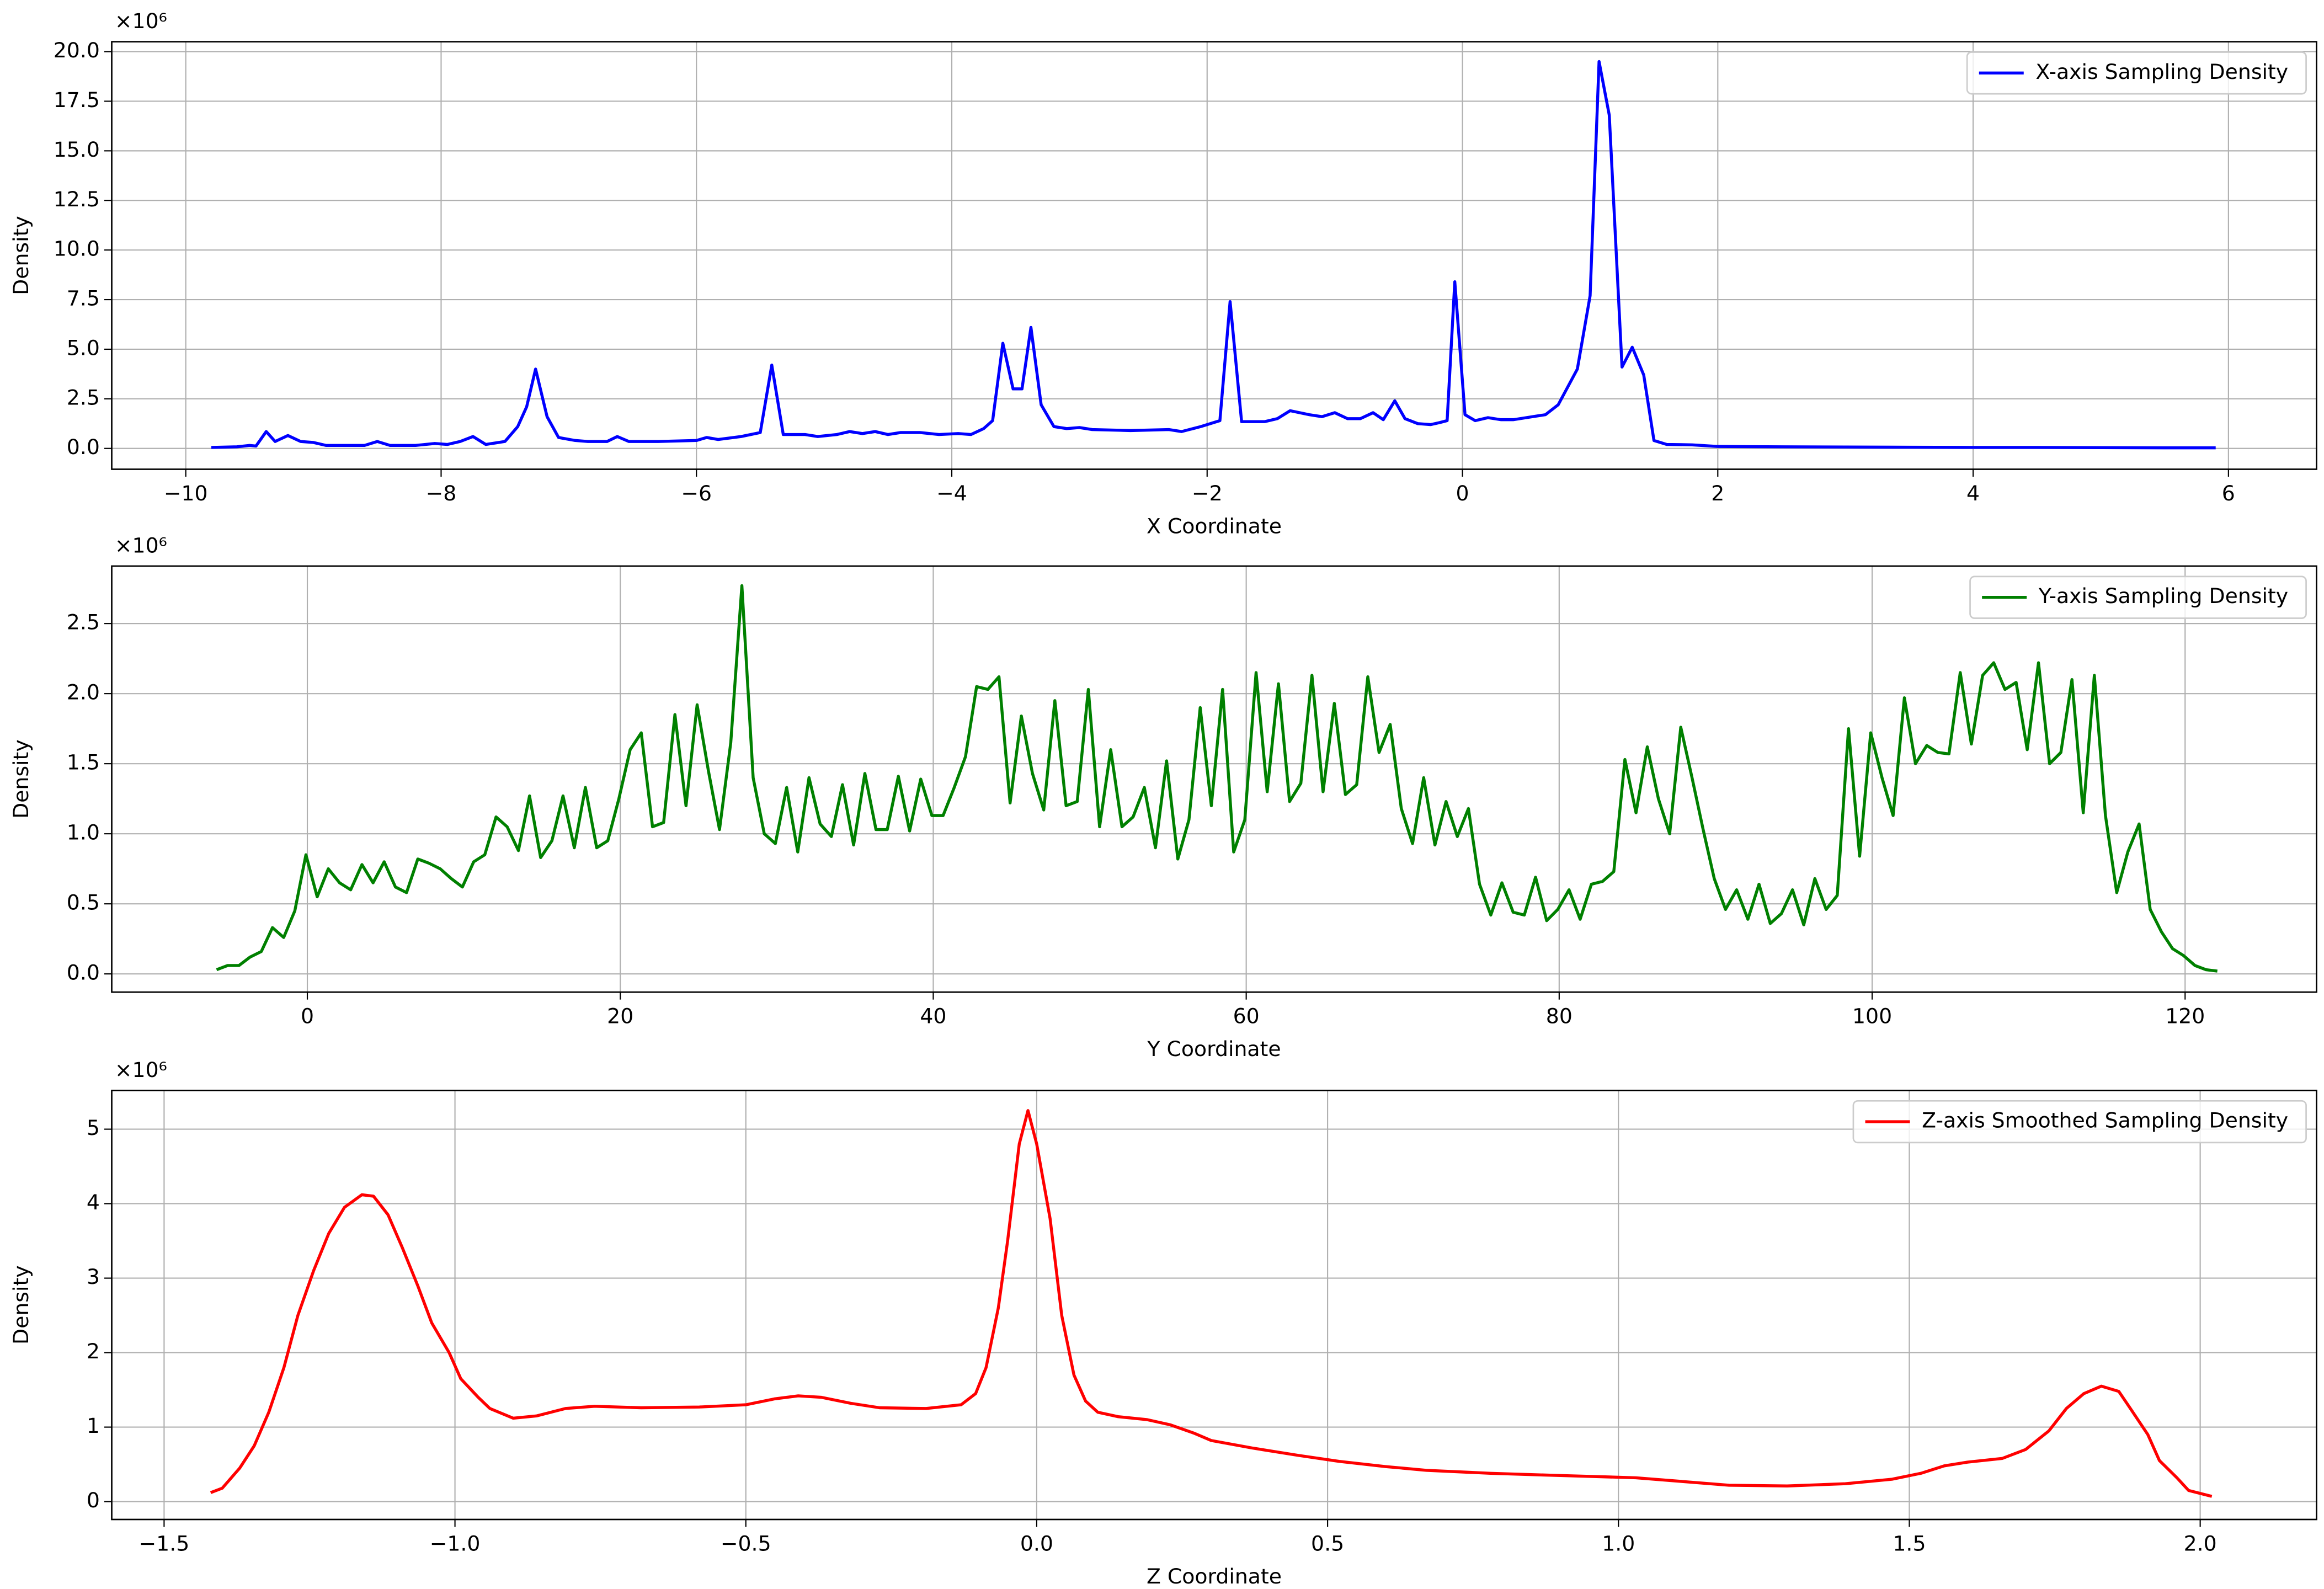 This screenshot has height=1589, width=2324. I want to click on x-tick-label: −8, so click(442, 493).